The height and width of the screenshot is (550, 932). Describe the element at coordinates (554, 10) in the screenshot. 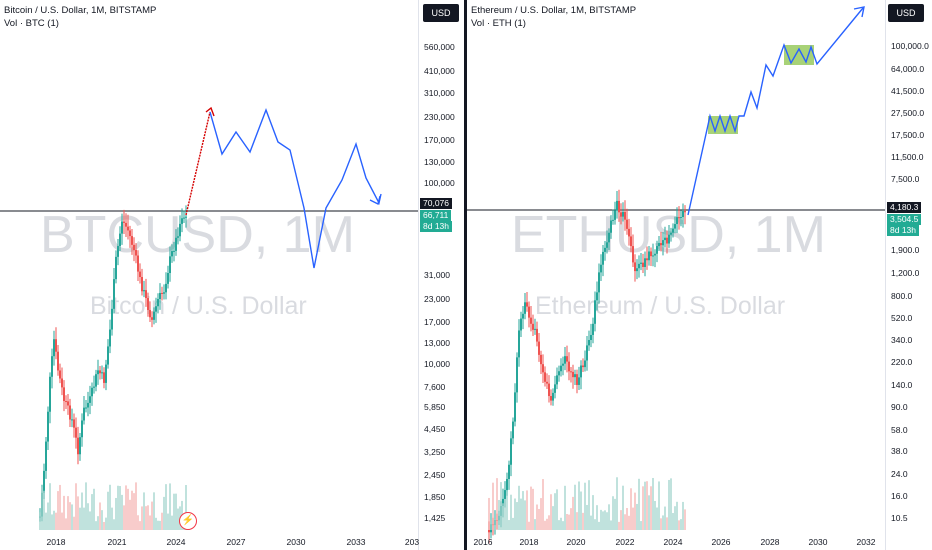

I see `eth-symbol-title: Ethereum / U.S. Dollar, 1M, BITSTAMP` at that location.